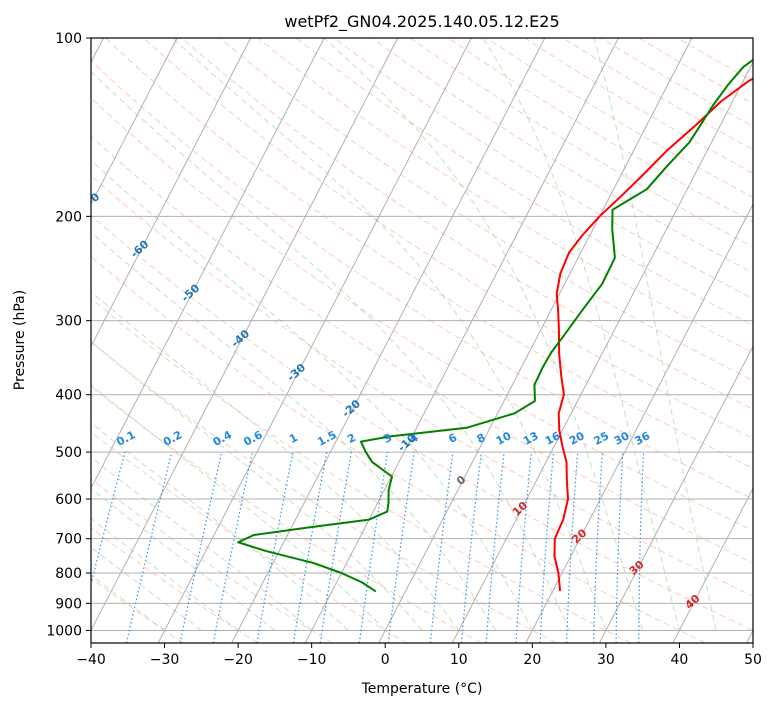 The height and width of the screenshot is (708, 775). I want to click on mixing-ratio-label: 0.2, so click(172, 438).